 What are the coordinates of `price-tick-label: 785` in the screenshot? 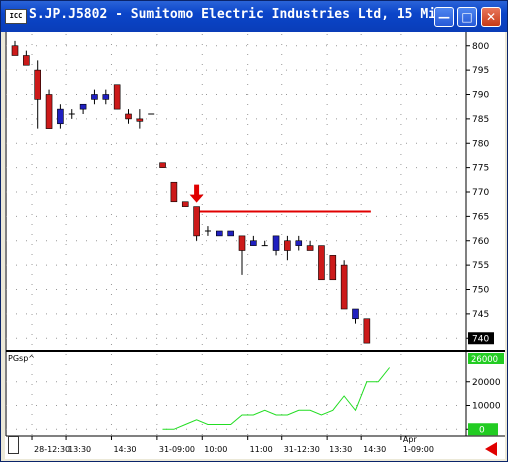 It's located at (480, 120).